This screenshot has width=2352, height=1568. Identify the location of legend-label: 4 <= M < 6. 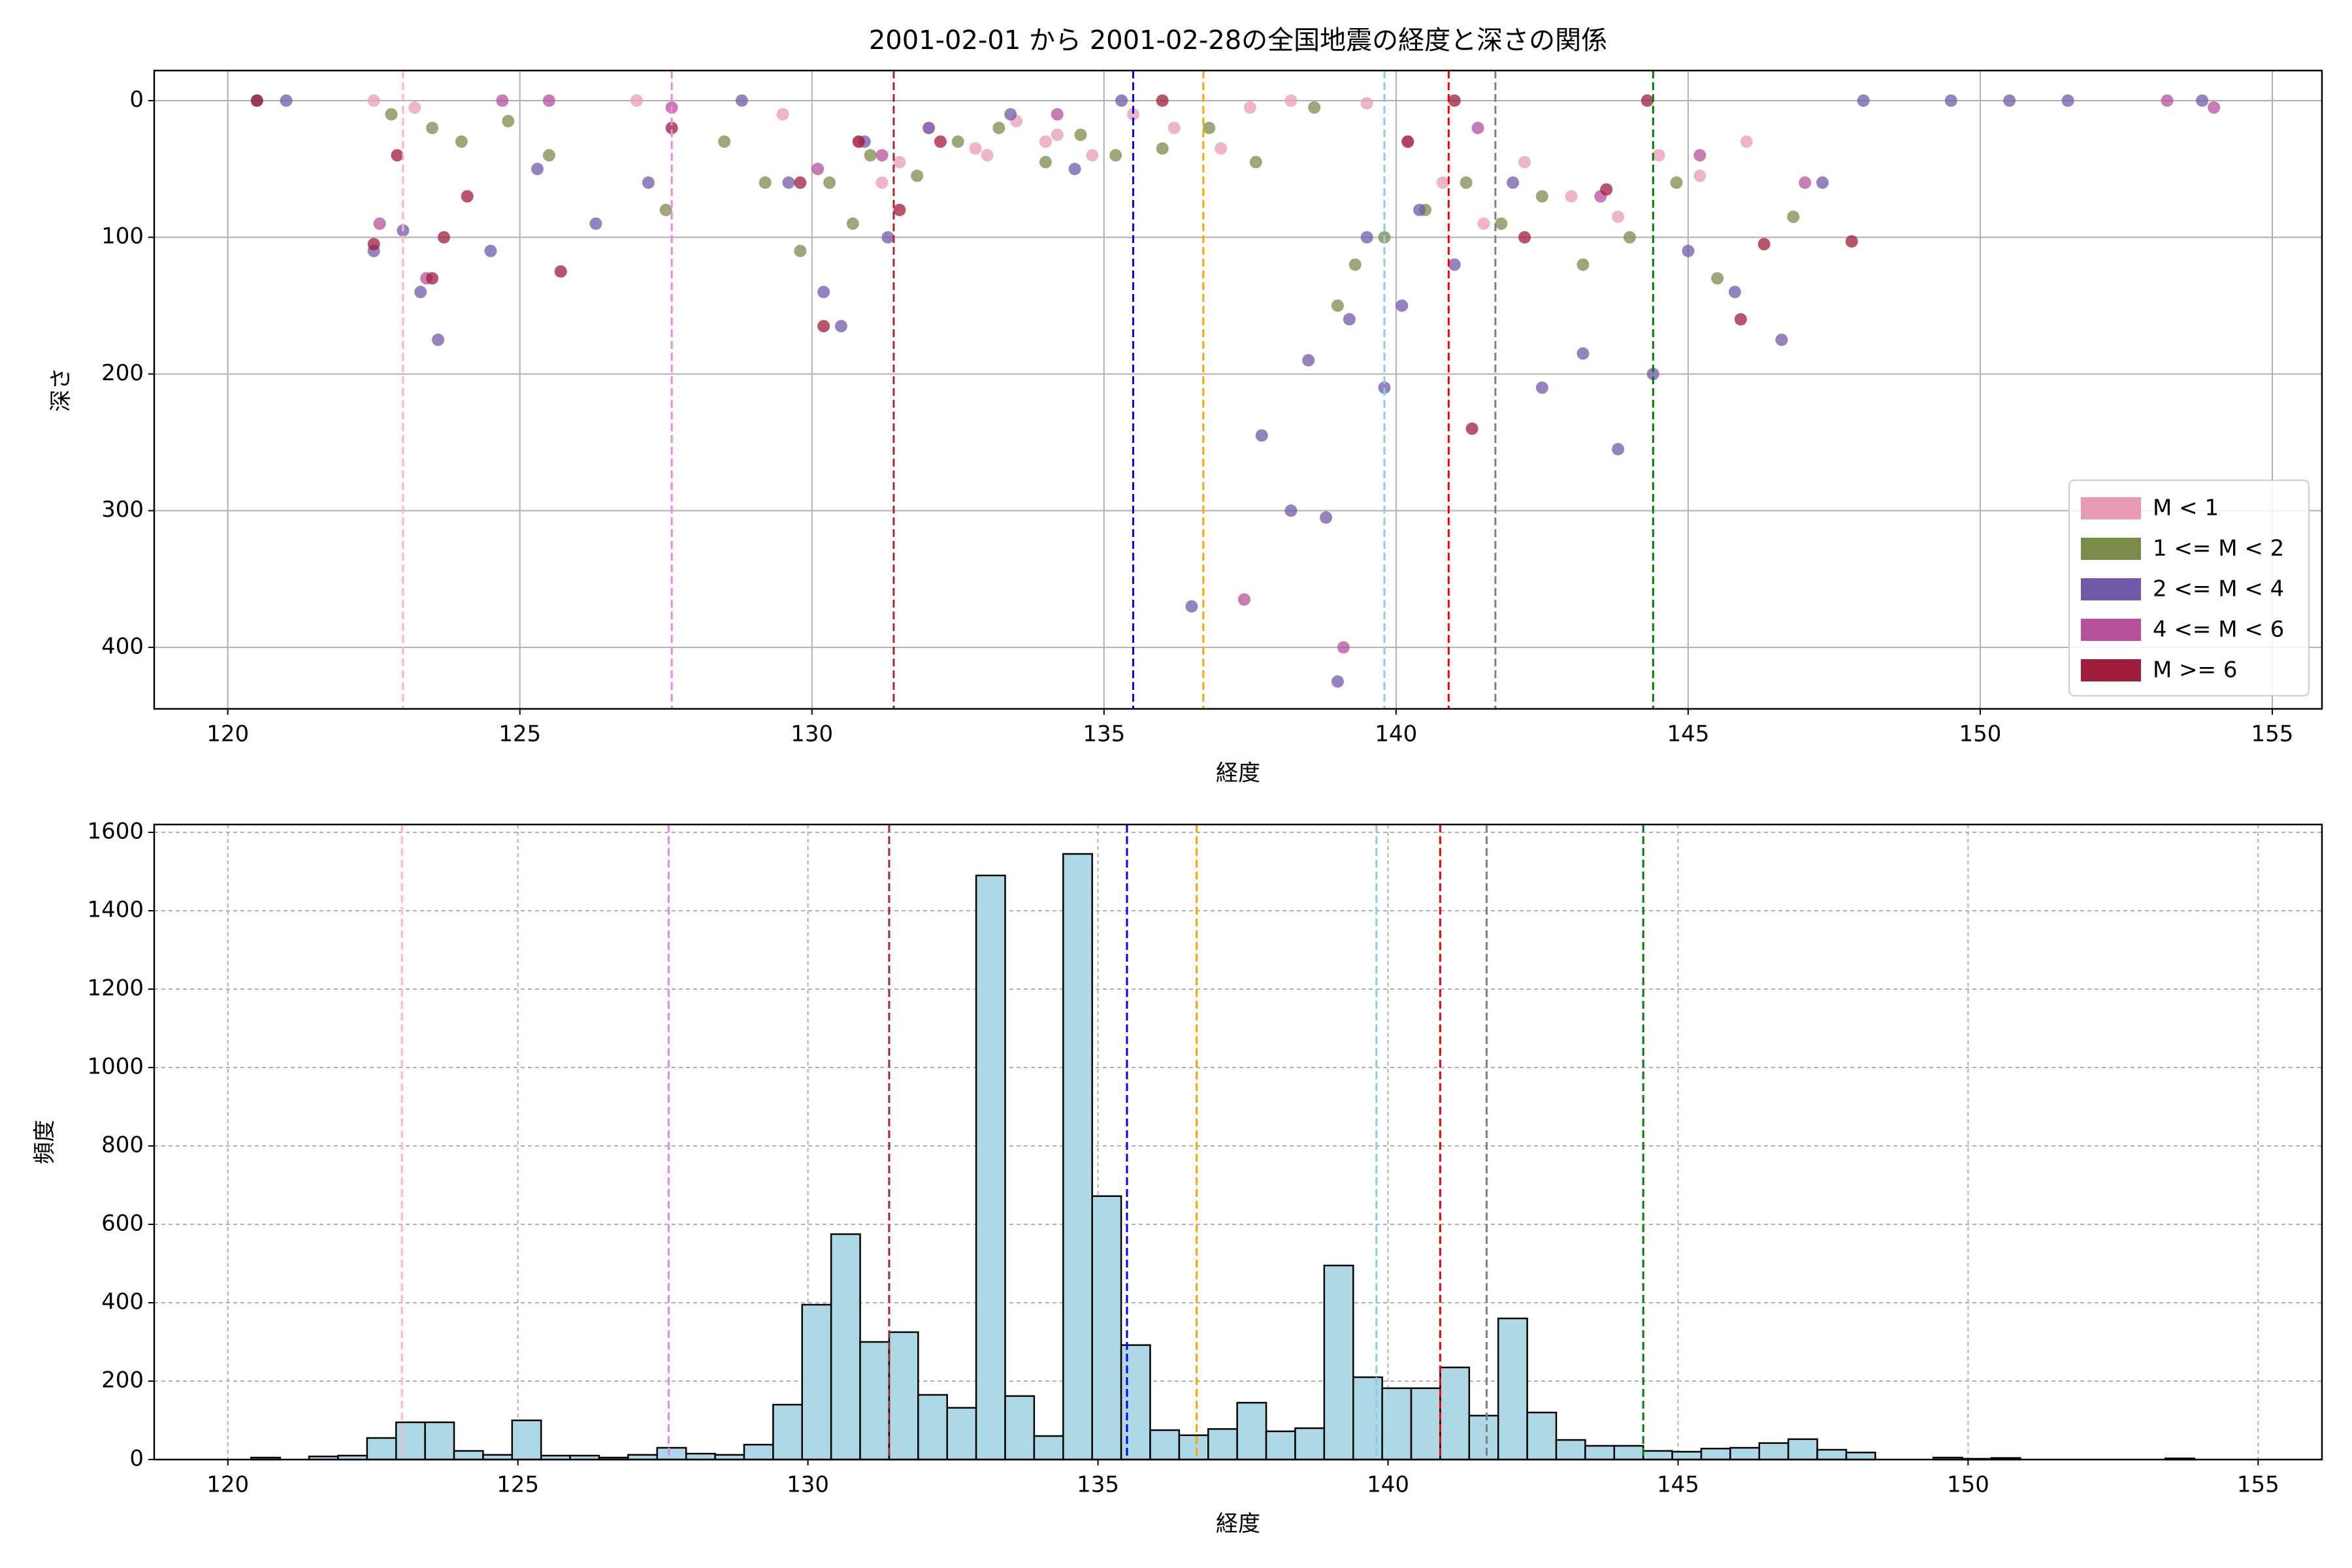
(2218, 630).